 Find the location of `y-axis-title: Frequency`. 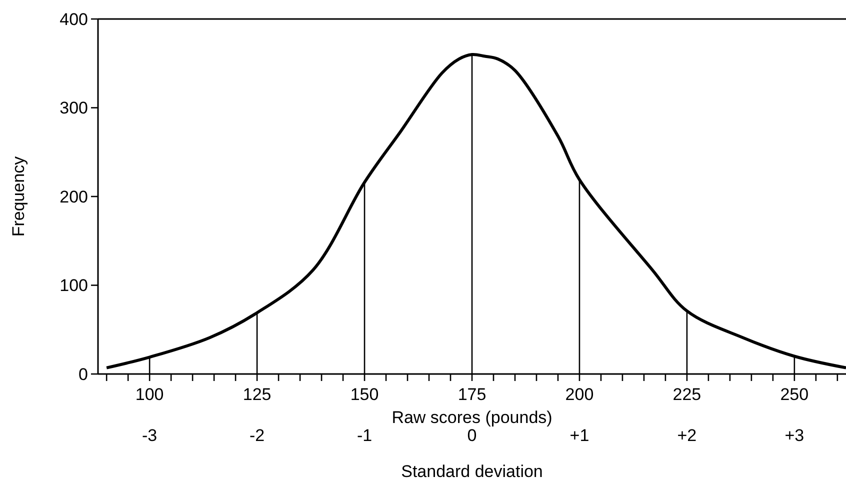

y-axis-title: Frequency is located at coordinates (18, 196).